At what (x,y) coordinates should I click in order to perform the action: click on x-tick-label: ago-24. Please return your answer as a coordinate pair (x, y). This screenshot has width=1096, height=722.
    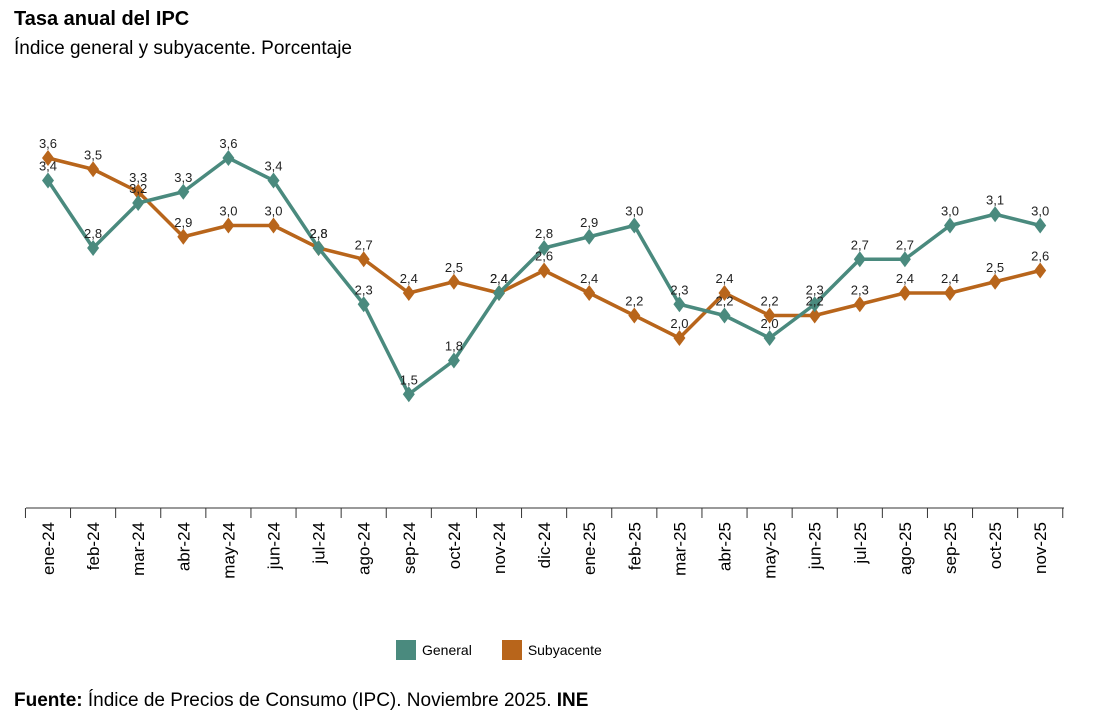
    Looking at the image, I should click on (364, 548).